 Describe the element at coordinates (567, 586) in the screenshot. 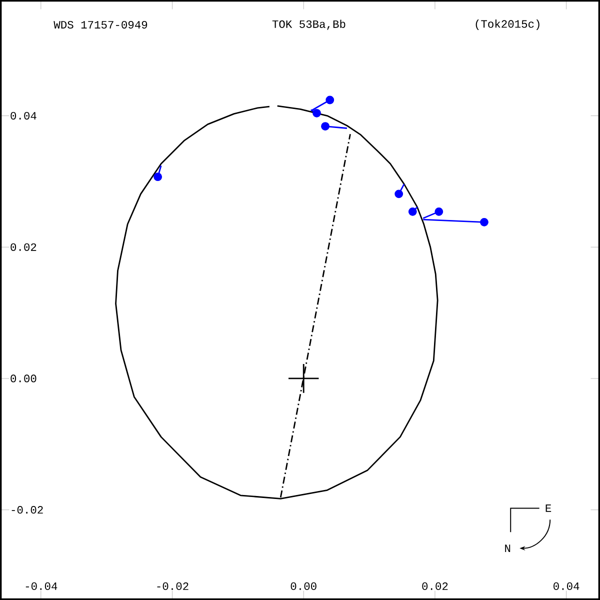

I see `x-tick-label: 0.04` at that location.